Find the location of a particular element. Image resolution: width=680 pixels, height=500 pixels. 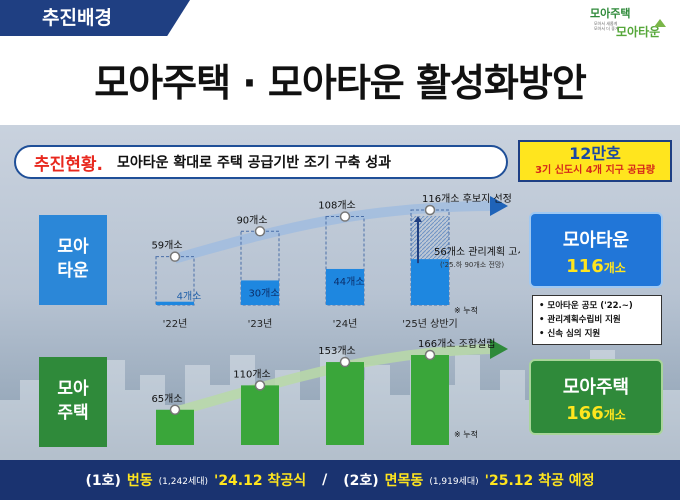

house-icon is located at coordinates (660, 23).